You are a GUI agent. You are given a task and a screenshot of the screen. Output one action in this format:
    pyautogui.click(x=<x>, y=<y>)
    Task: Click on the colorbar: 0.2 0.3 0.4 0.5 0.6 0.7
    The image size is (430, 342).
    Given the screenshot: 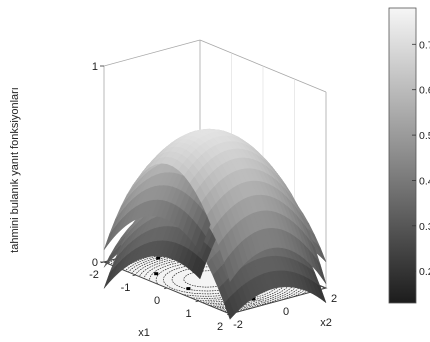 What is the action you would take?
    pyautogui.click(x=409, y=155)
    